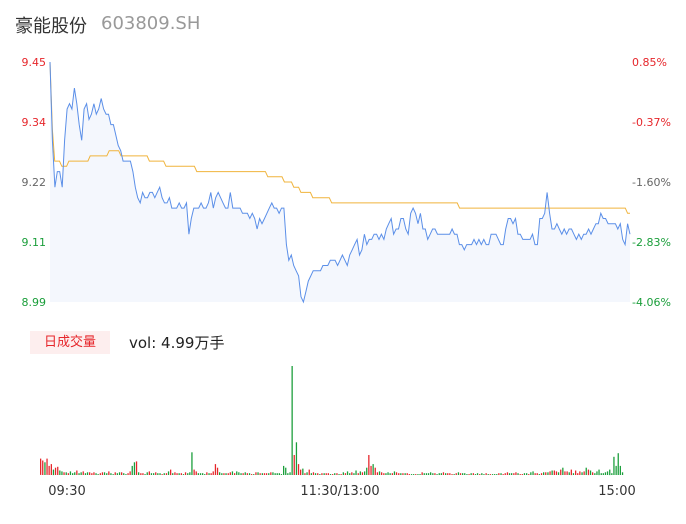 This screenshot has height=524, width=686. What do you see at coordinates (34, 182) in the screenshot?
I see `y-tick-label-left: 9.22` at bounding box center [34, 182].